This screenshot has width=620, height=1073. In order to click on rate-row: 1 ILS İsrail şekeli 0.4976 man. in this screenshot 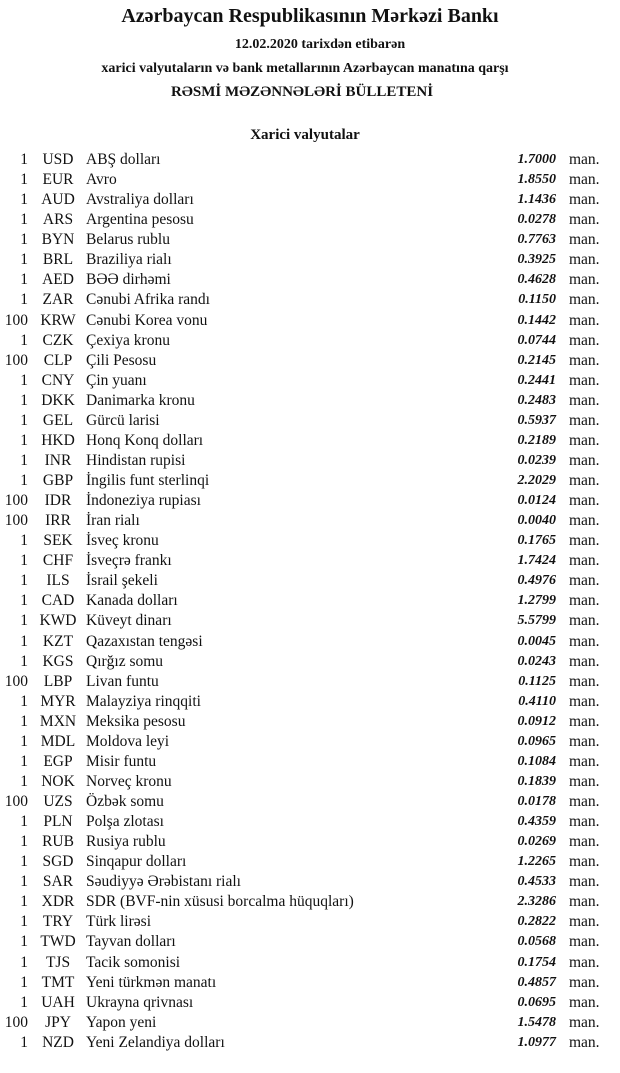, I will do `click(310, 581)`.